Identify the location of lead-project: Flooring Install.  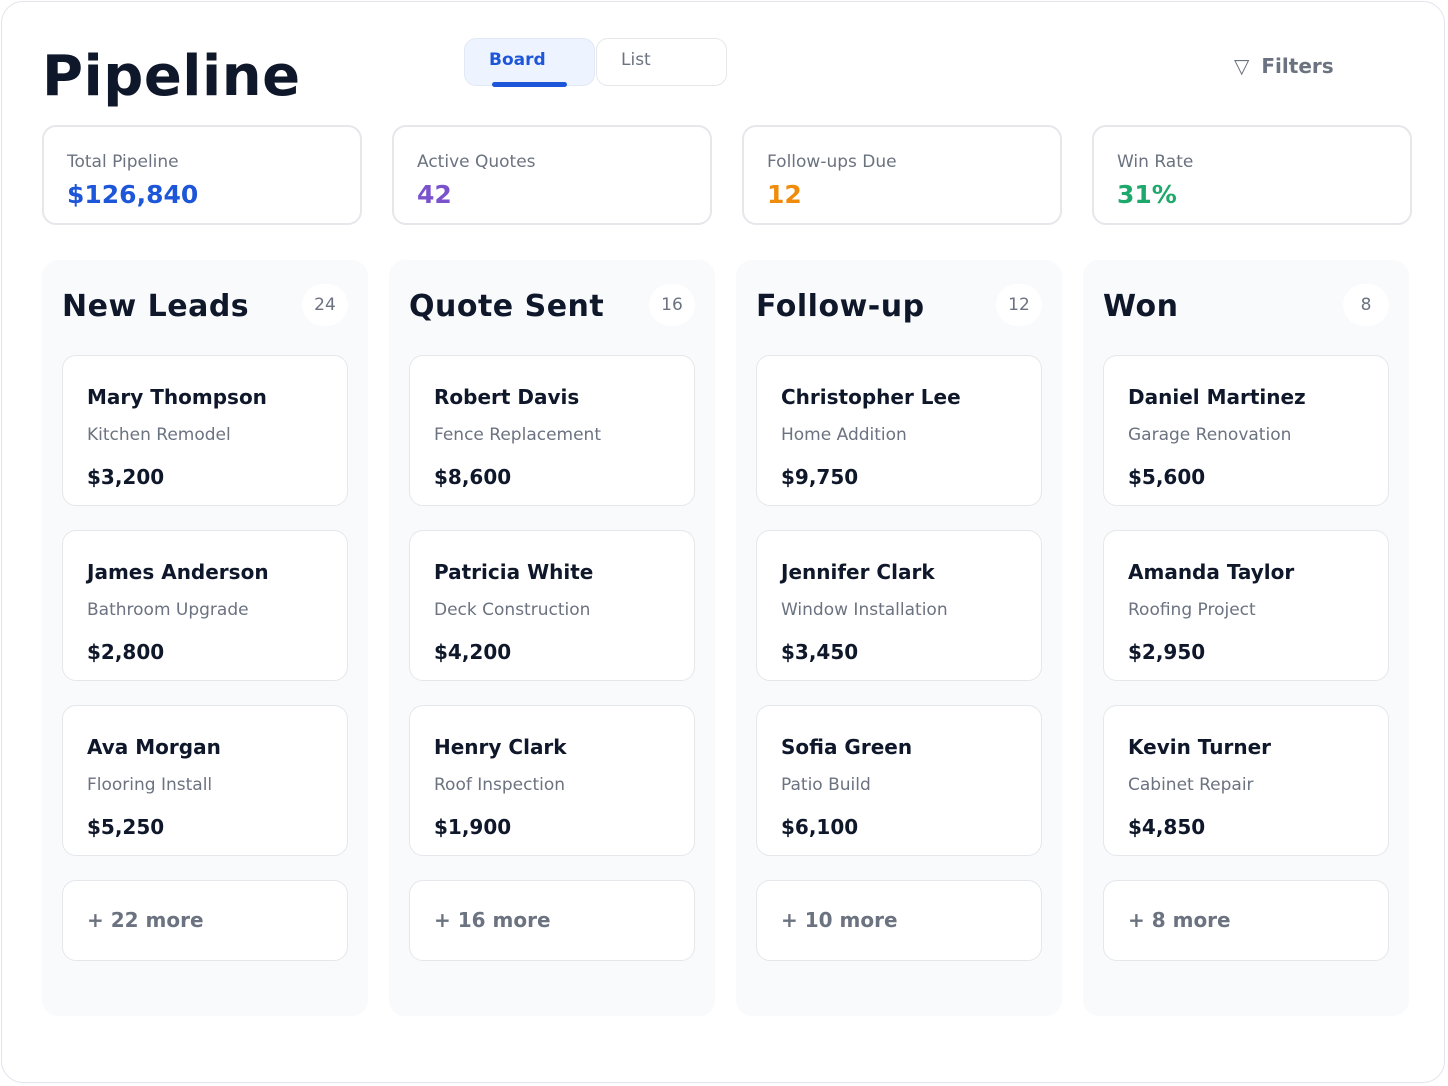
(150, 785).